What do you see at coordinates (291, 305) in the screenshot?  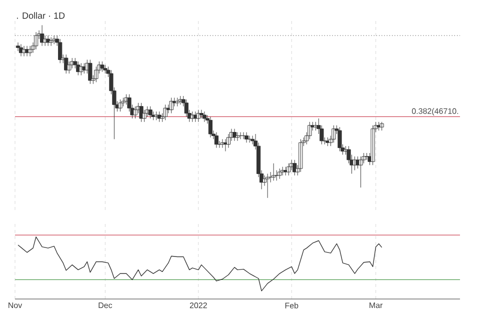 I see `x-tick-label: Feb` at bounding box center [291, 305].